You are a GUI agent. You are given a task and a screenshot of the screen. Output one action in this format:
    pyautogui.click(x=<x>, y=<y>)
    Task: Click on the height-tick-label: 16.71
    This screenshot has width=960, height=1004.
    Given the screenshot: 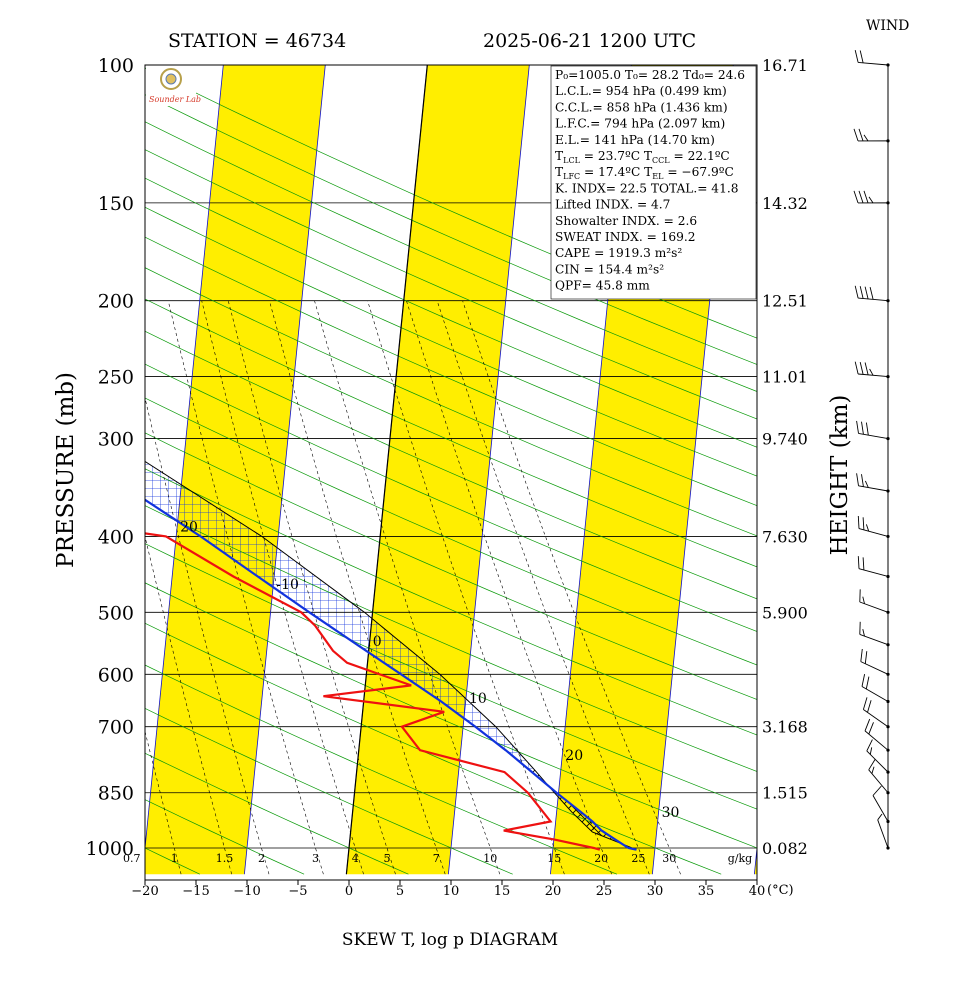 What is the action you would take?
    pyautogui.click(x=785, y=65)
    